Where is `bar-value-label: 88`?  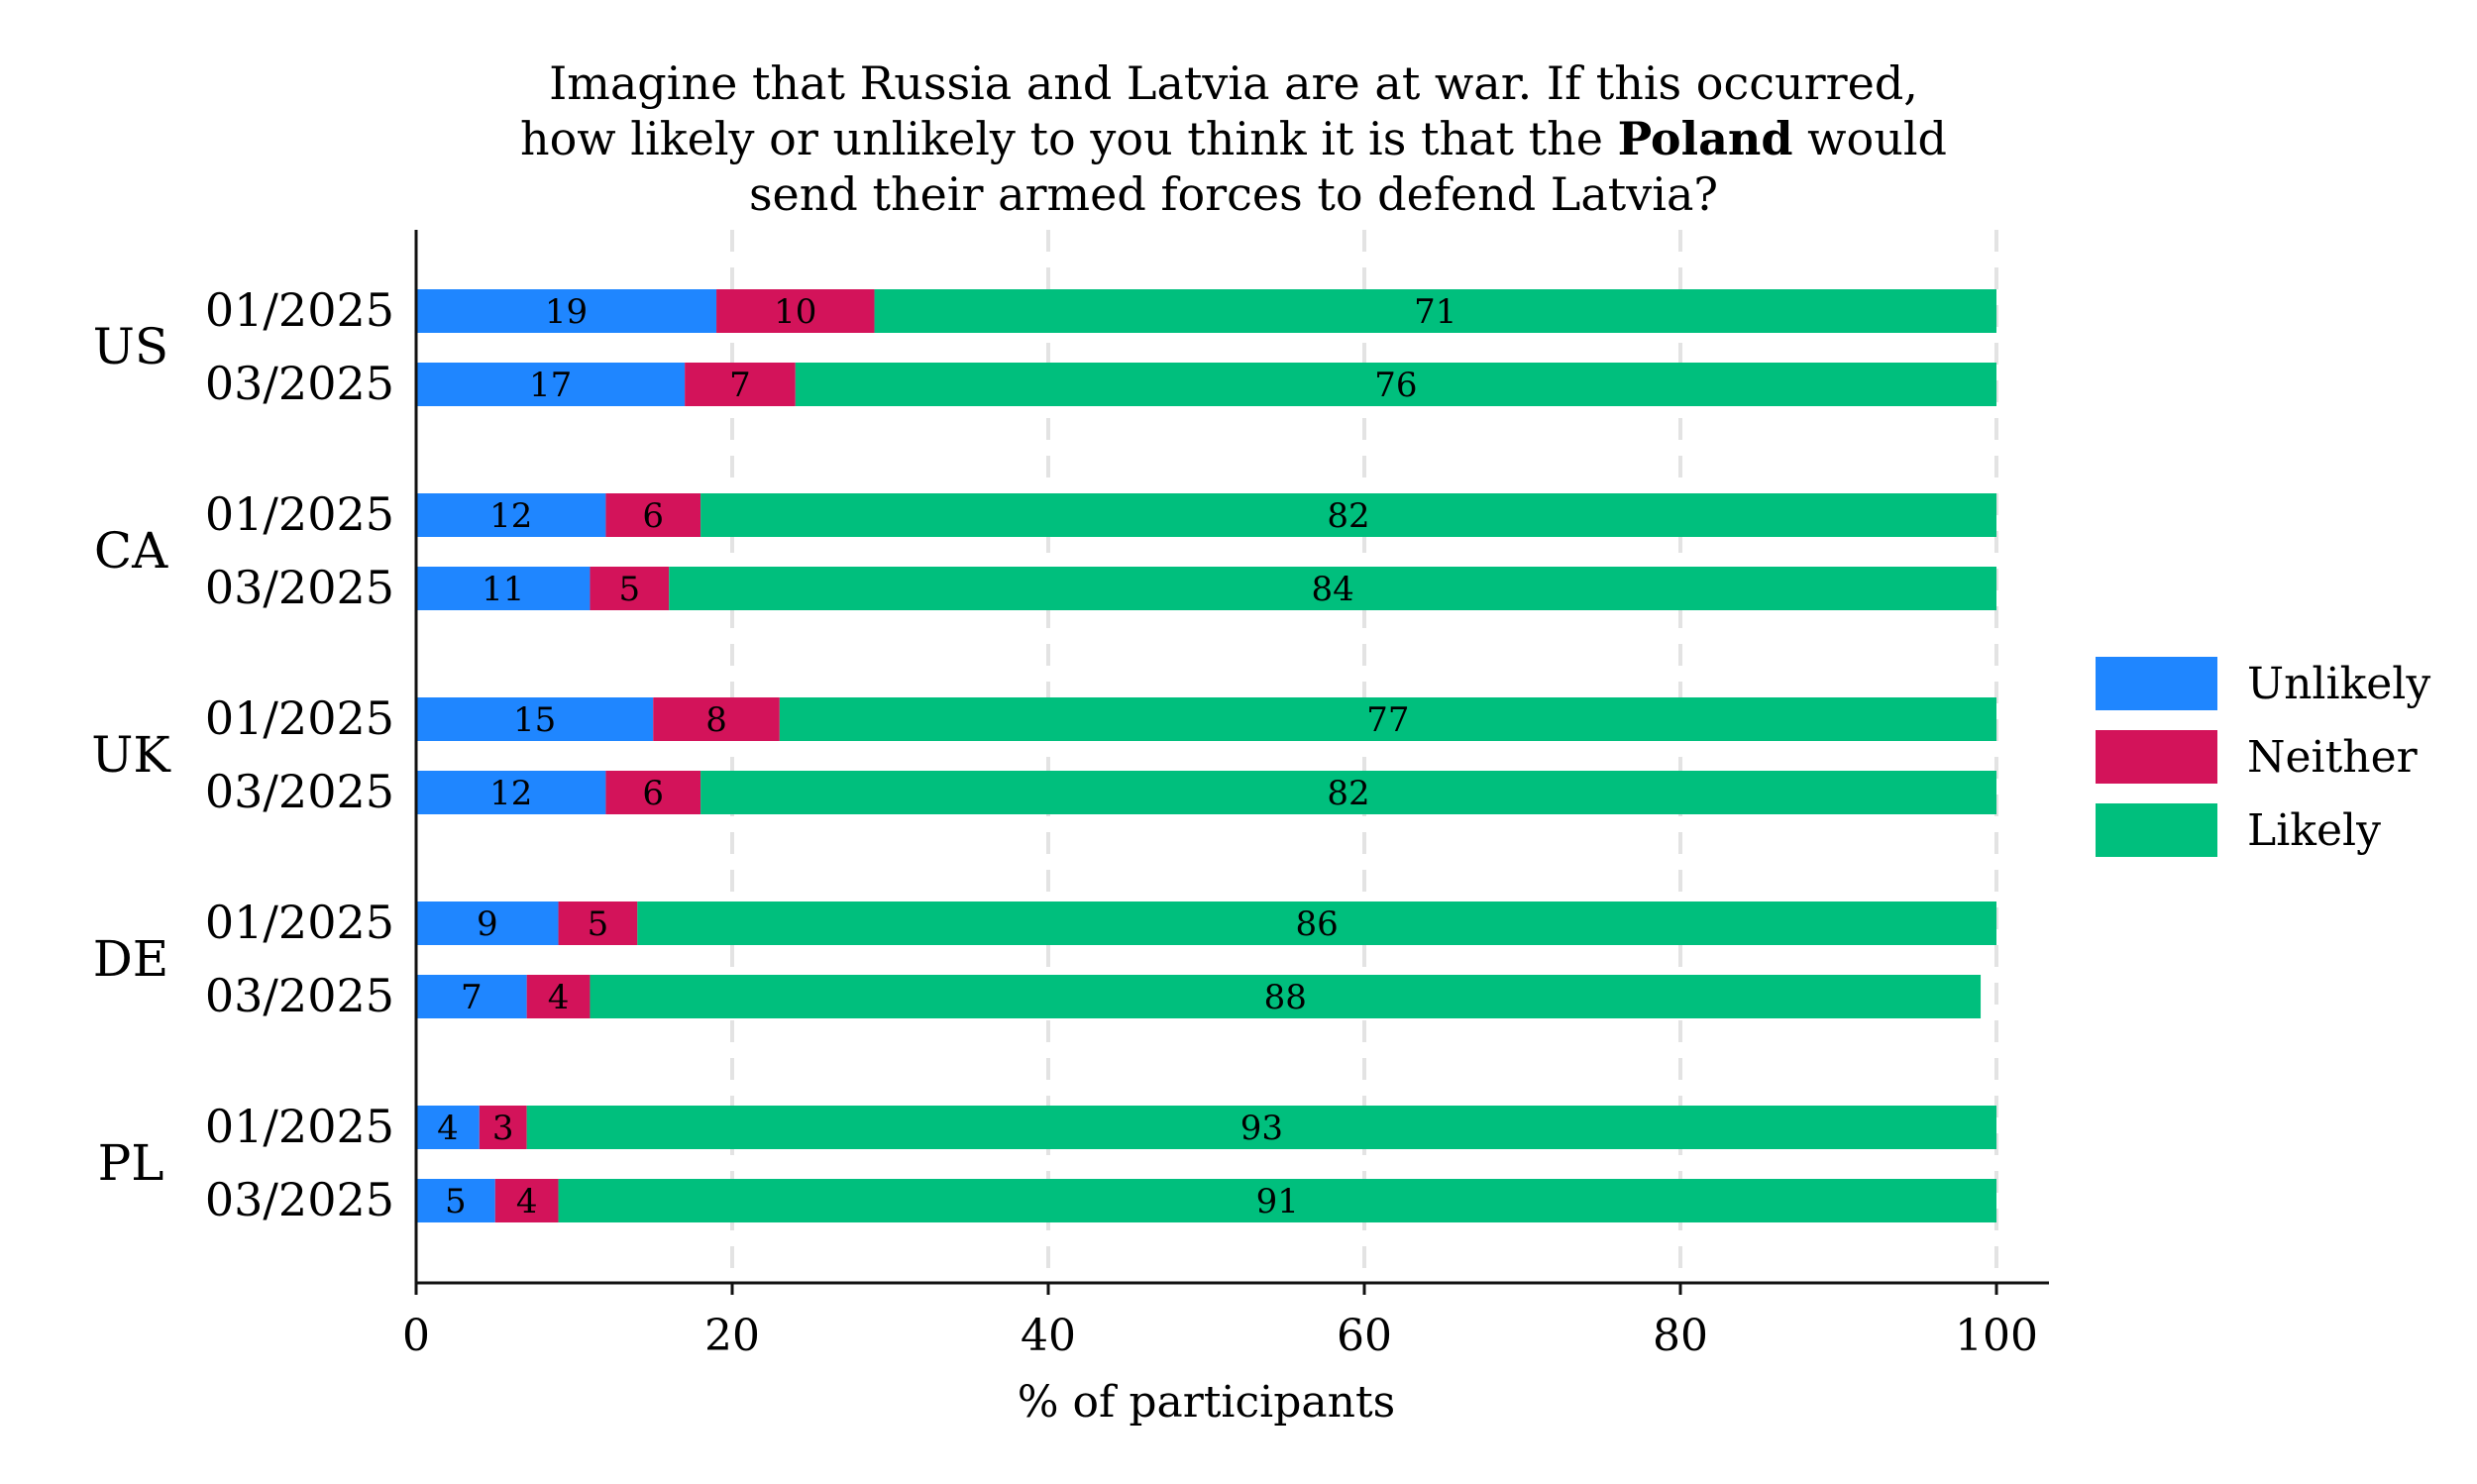 bar-value-label: 88 is located at coordinates (1286, 998).